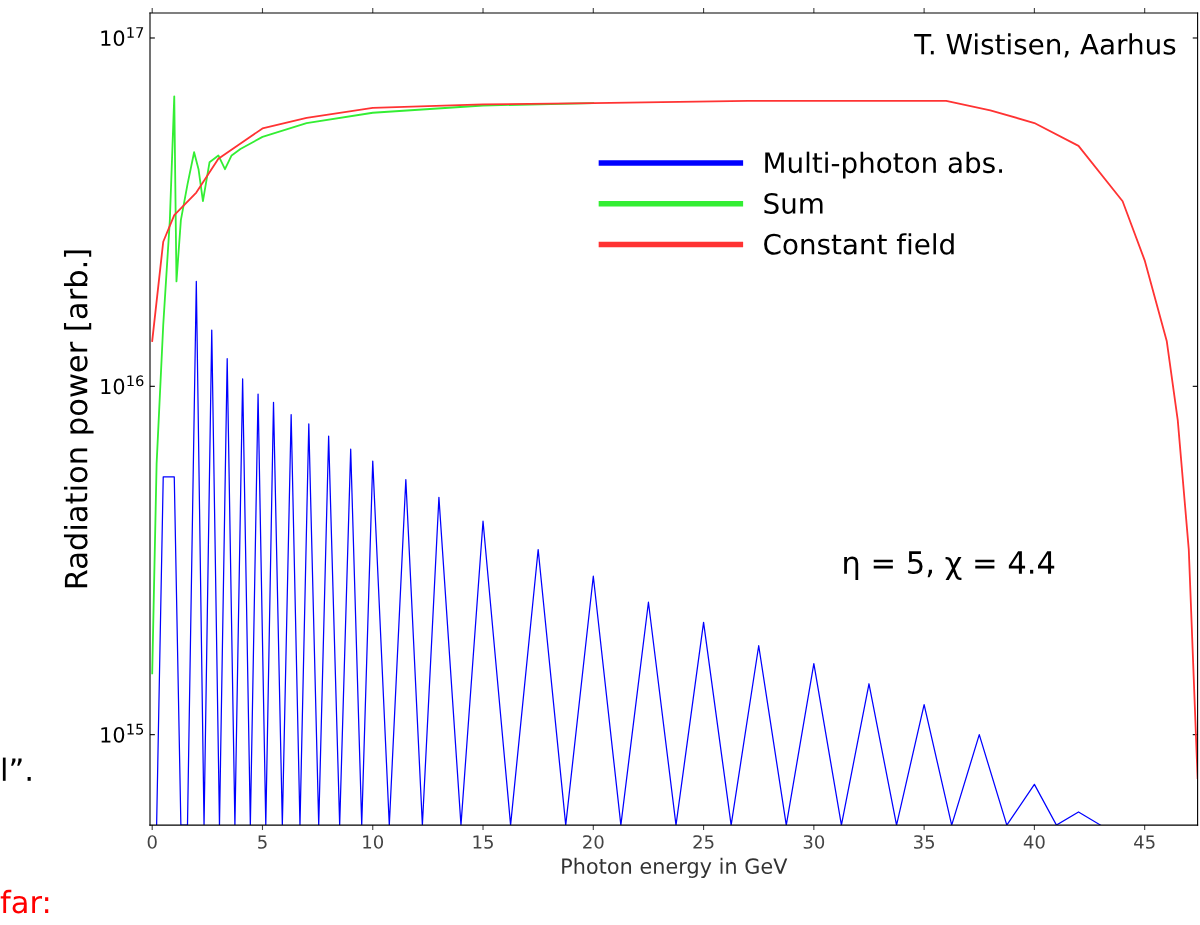 The image size is (1200, 925). I want to click on text: far:, so click(24, 901).